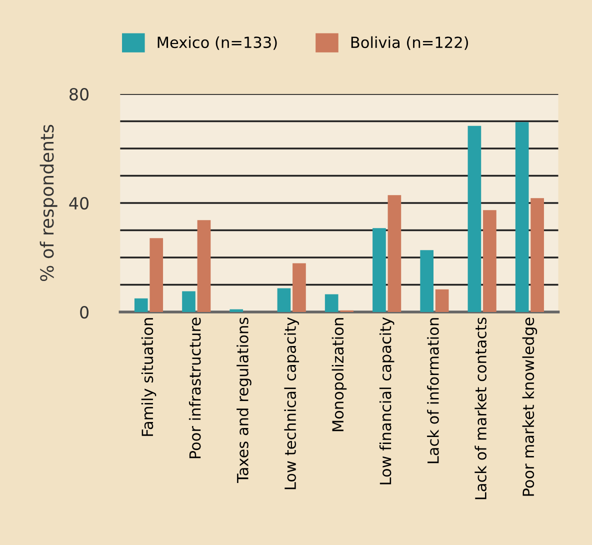 The image size is (592, 545). Describe the element at coordinates (244, 401) in the screenshot. I see `x-tick-label: Taxes and regulations` at that location.